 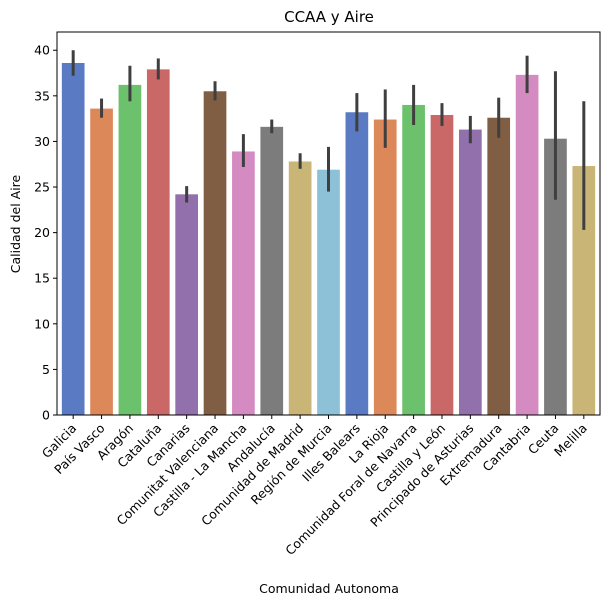 I want to click on chart-title: CCAA y Aire, so click(x=329, y=17).